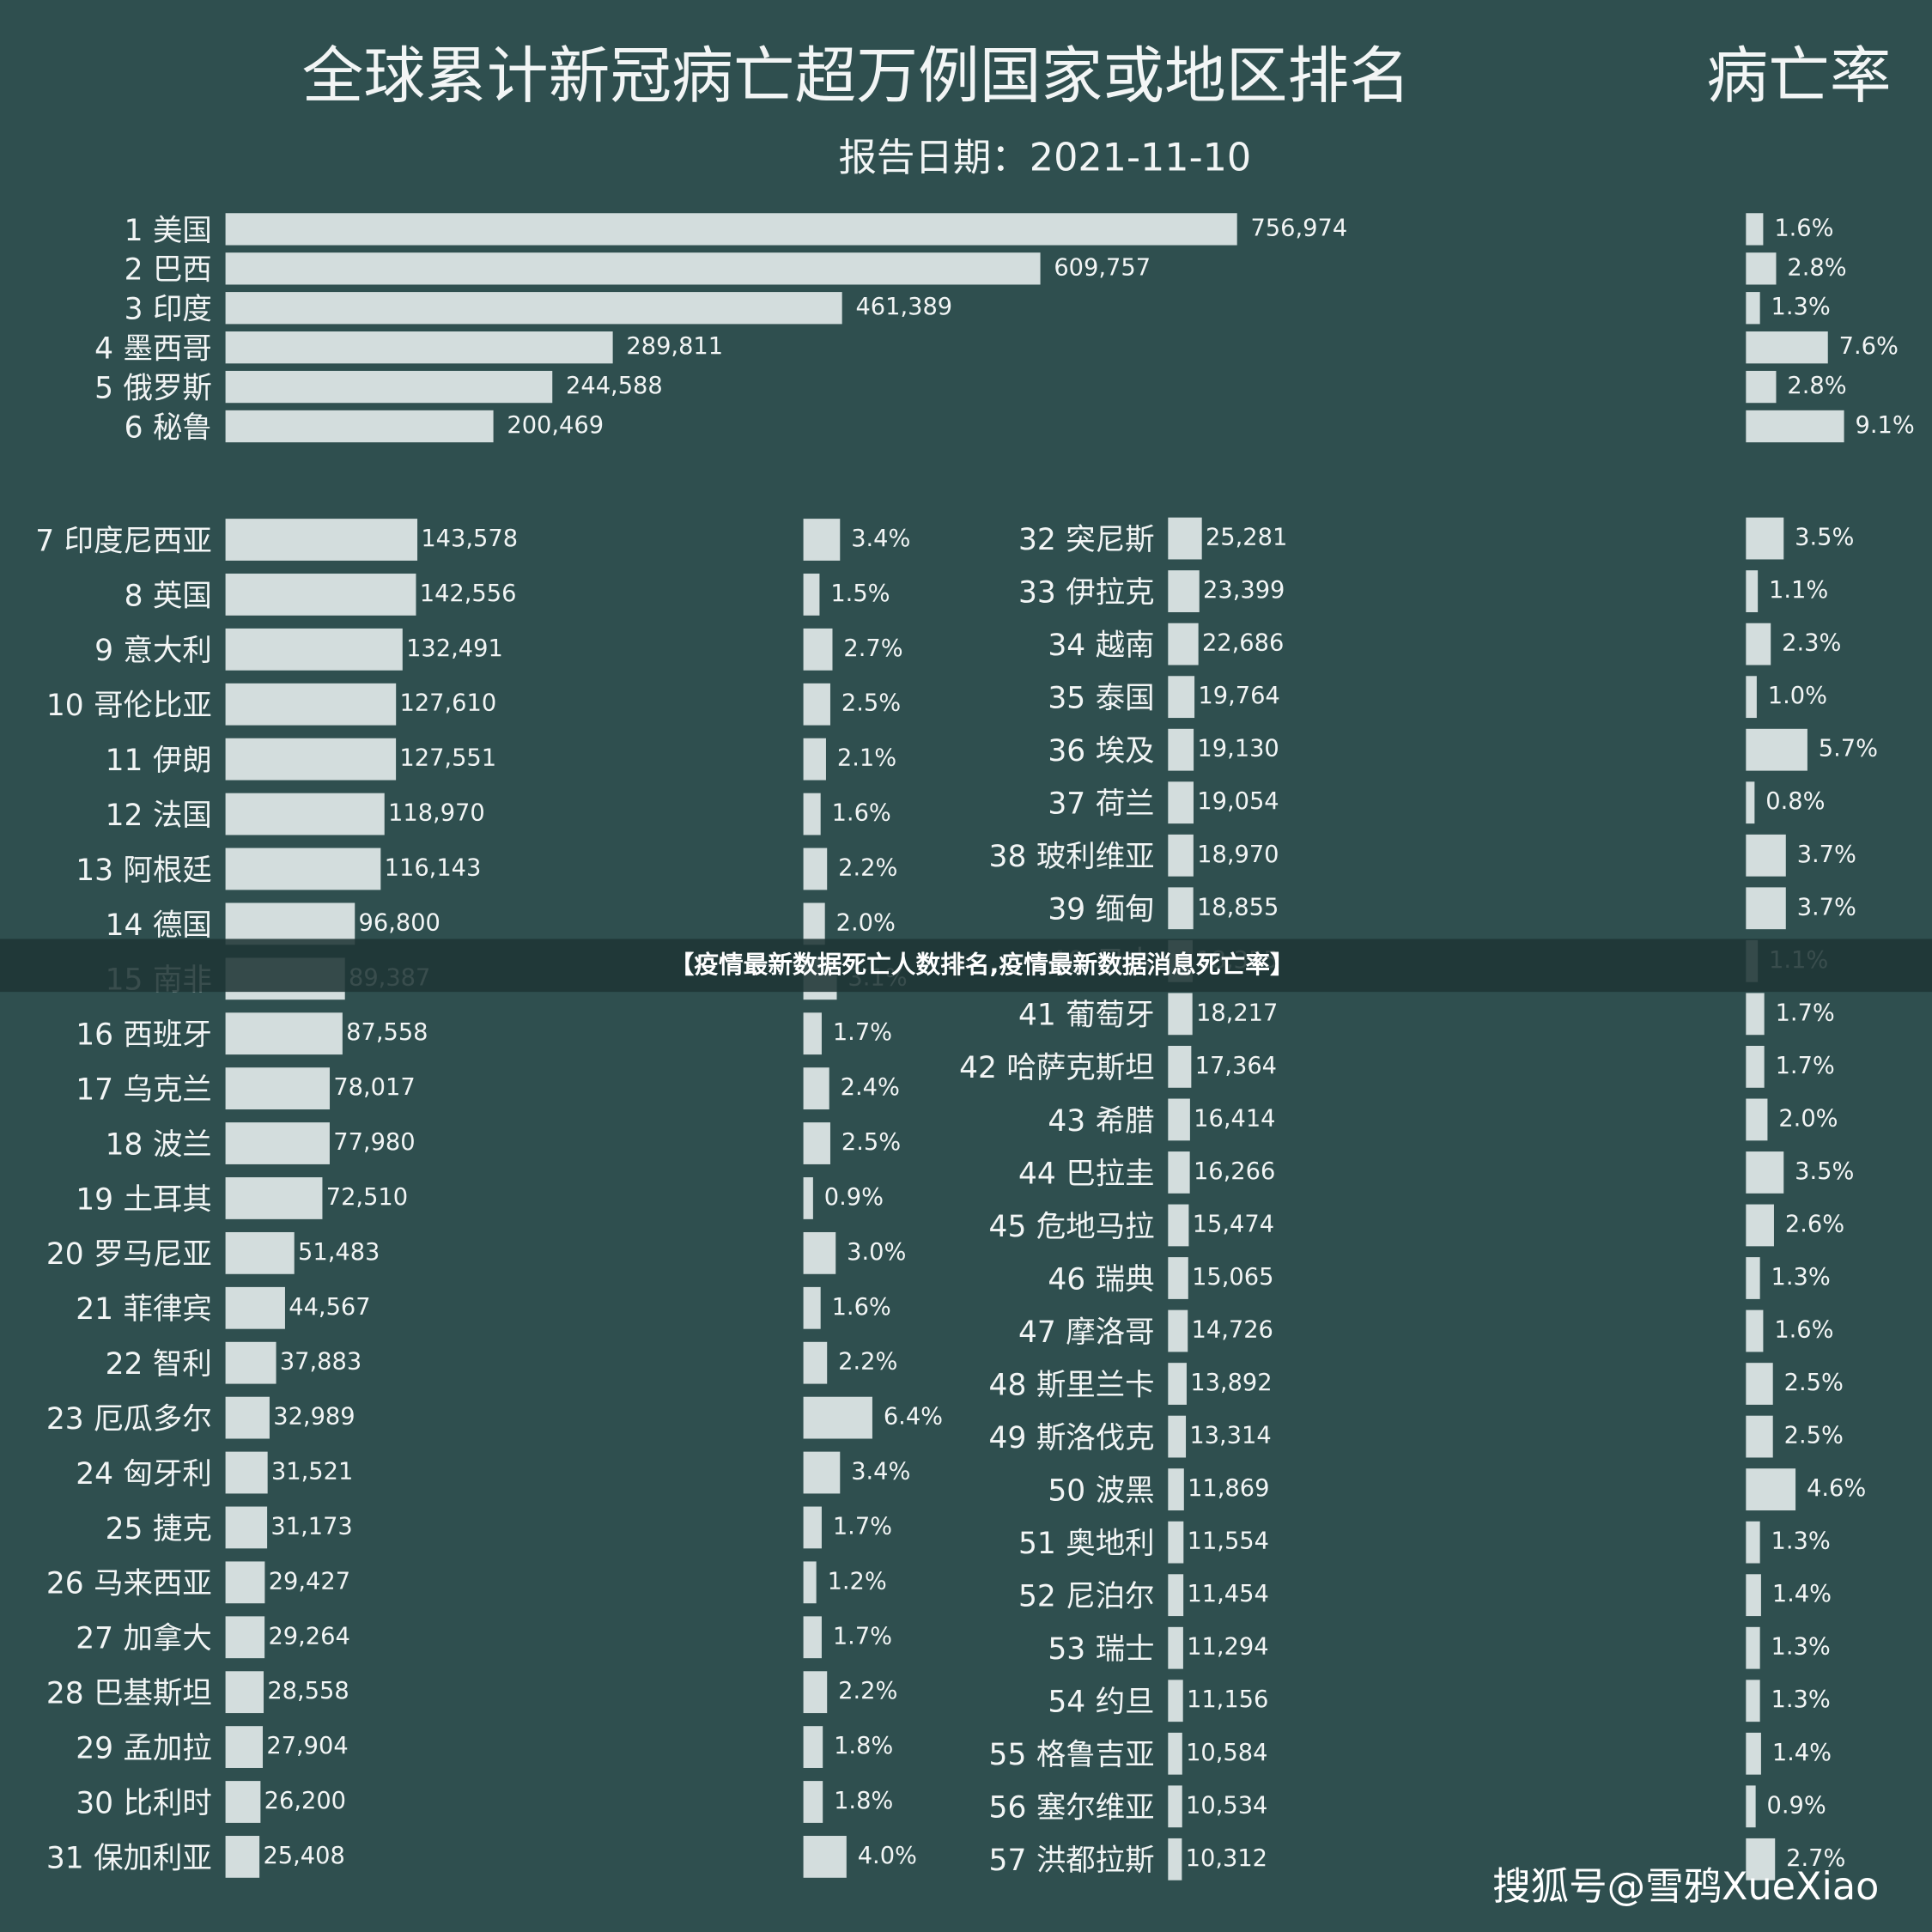 The height and width of the screenshot is (1932, 1932). I want to click on country-name: 加拿大, so click(168, 1638).